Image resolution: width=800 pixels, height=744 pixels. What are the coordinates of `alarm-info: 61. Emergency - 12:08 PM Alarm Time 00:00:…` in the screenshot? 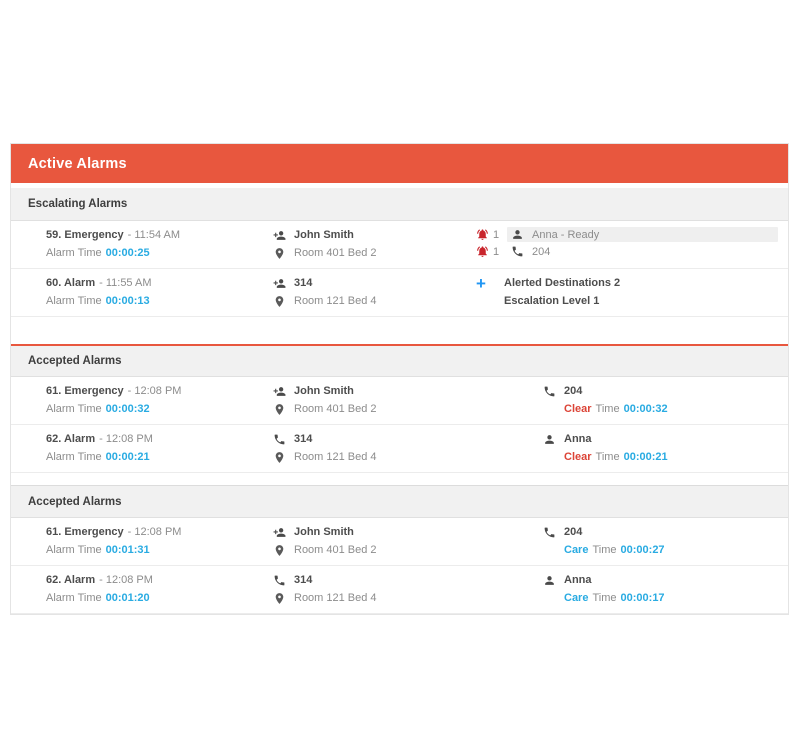 It's located at (142, 400).